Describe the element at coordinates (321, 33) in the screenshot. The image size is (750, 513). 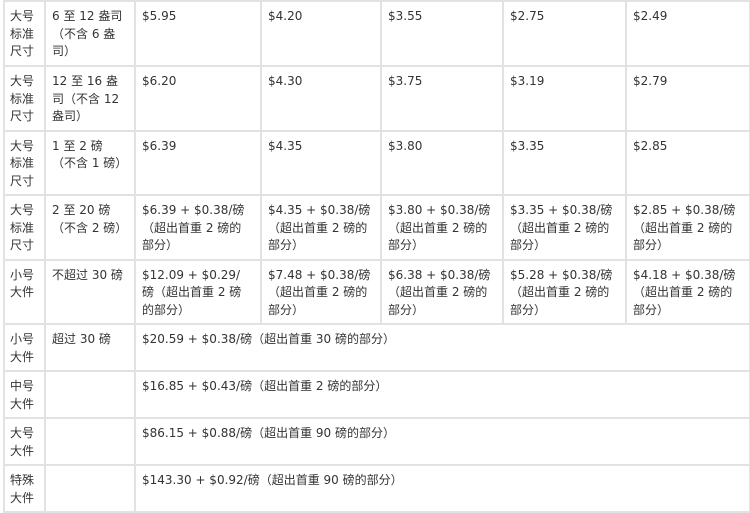
I see `price-cell: $4.20` at that location.